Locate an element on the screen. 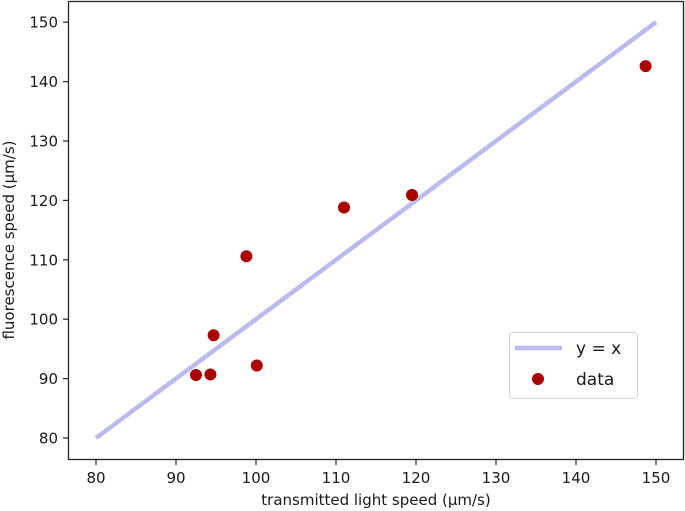 Image resolution: width=685 pixels, height=511 pixels. x-tick-label: 140 is located at coordinates (576, 478).